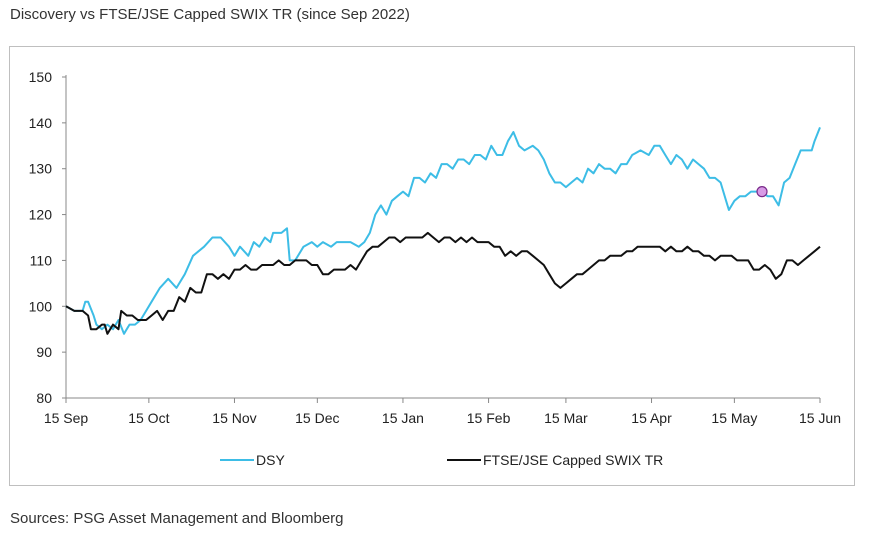  Describe the element at coordinates (41, 77) in the screenshot. I see `y-tick-label: 150` at that location.